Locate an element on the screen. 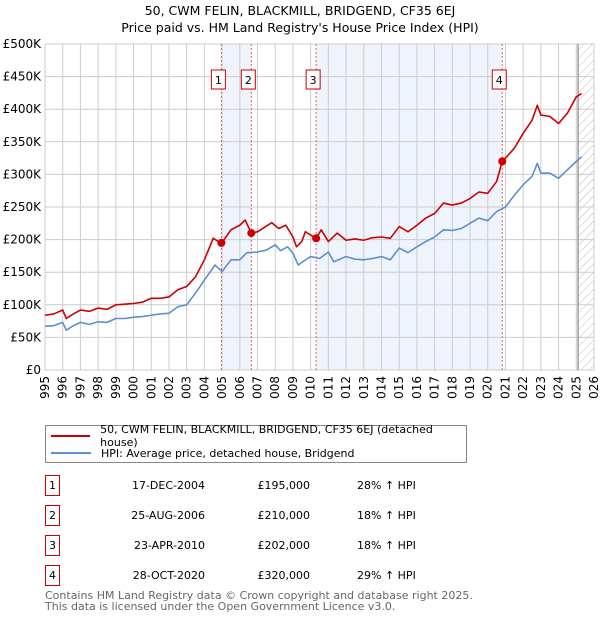  sale-row: 3 23-APR-2010 £202,000 18% ↑ HPI is located at coordinates (255, 545).